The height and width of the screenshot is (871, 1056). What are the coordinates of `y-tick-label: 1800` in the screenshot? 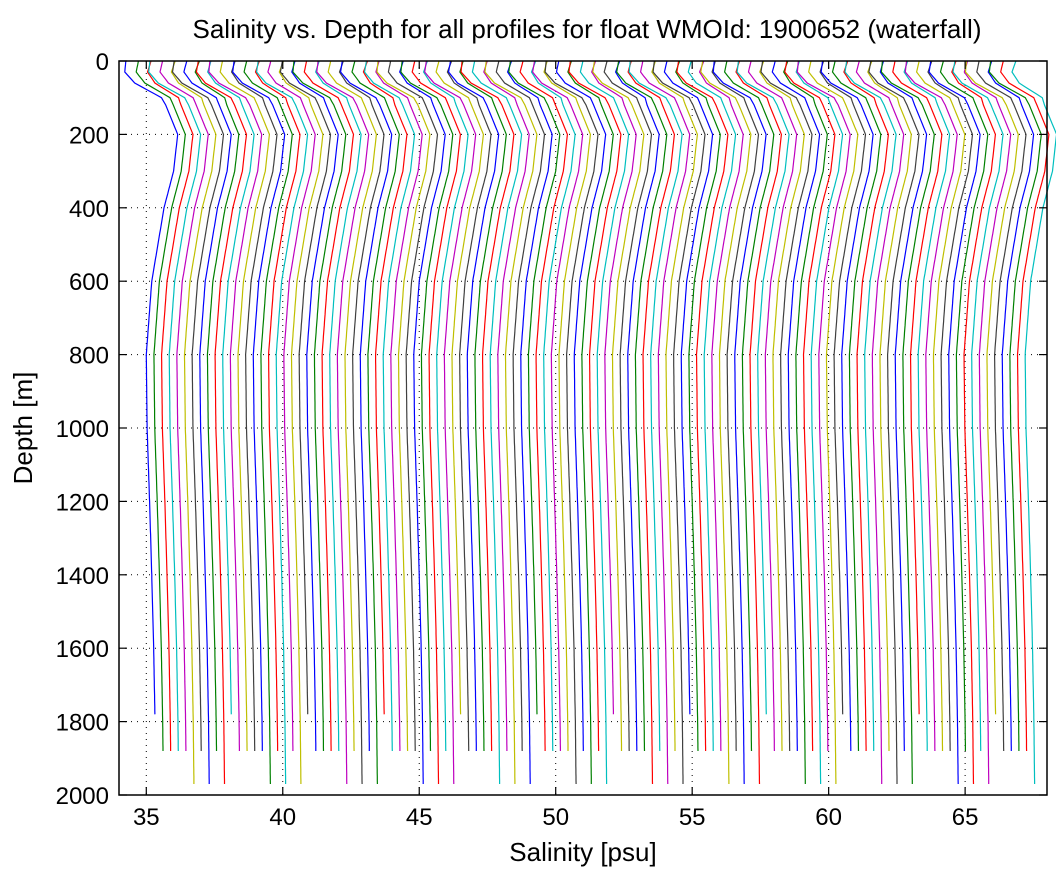 It's located at (82, 723).